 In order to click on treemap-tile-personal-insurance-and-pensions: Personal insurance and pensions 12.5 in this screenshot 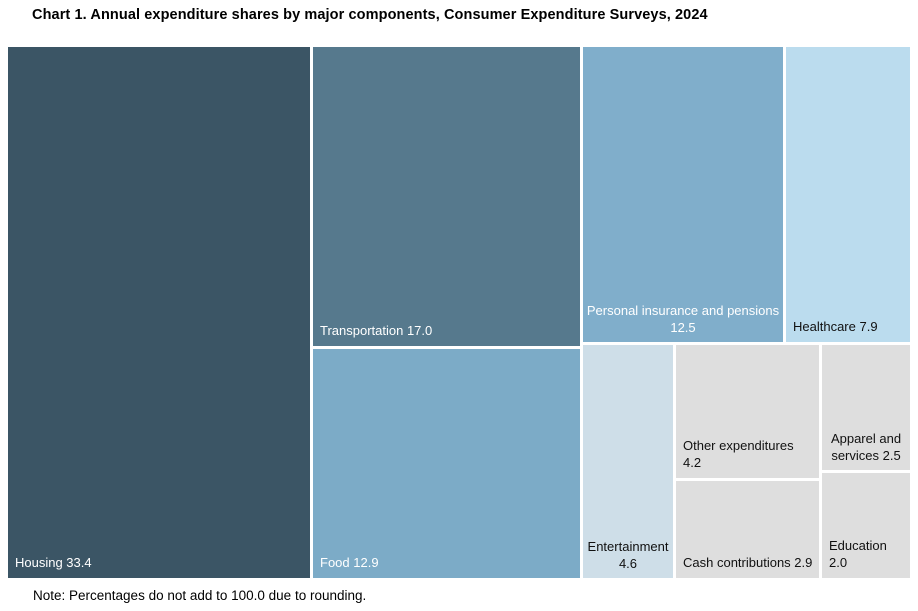, I will do `click(683, 194)`.